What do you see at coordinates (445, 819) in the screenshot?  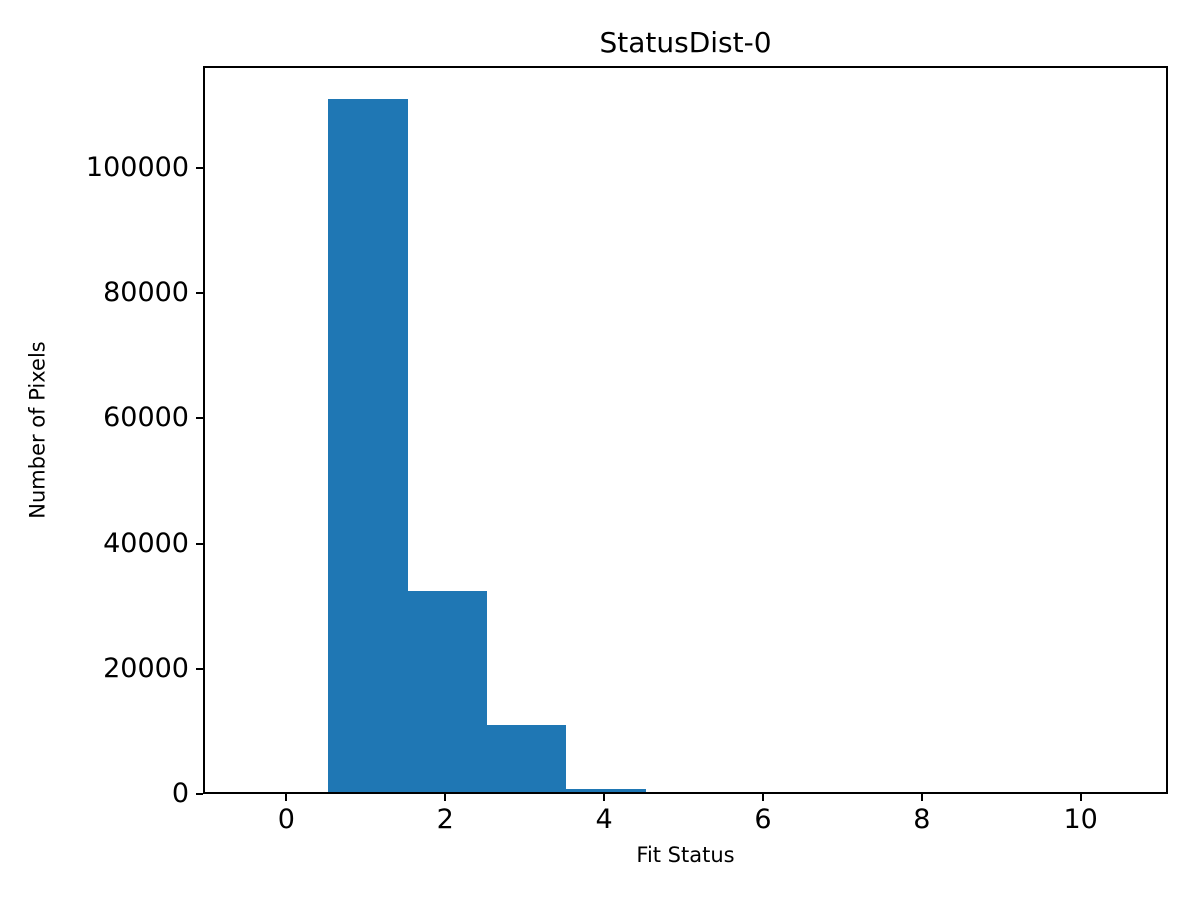 I see `x-tick-label: 2` at bounding box center [445, 819].